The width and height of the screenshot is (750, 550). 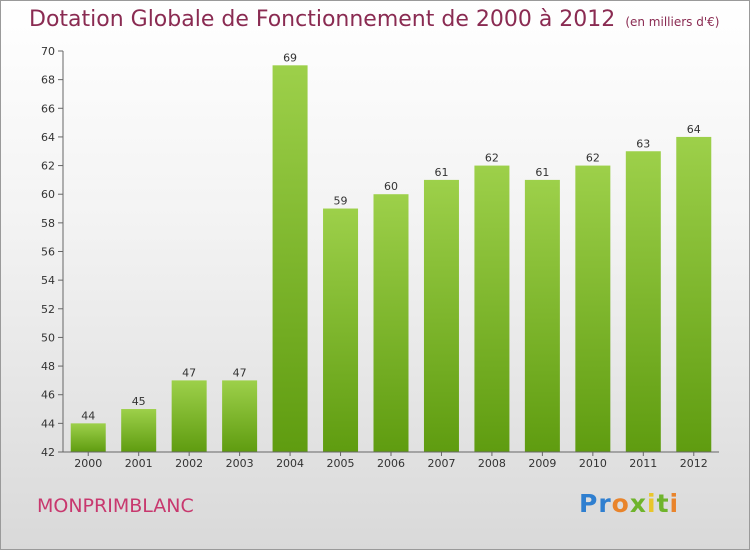 I want to click on x-tick-label-2000: 2000, so click(x=88, y=463).